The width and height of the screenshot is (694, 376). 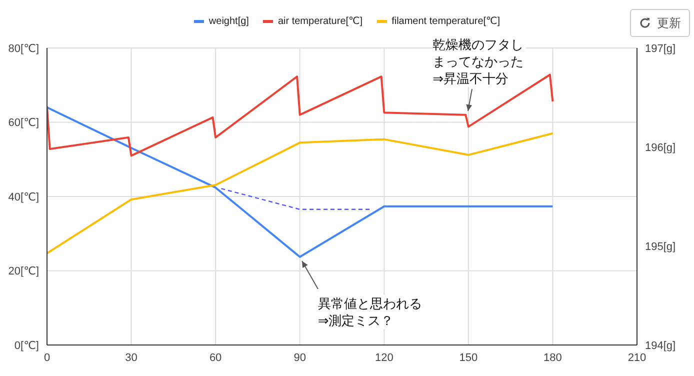 What do you see at coordinates (23, 272) in the screenshot?
I see `y-tick-label: 20[℃]` at bounding box center [23, 272].